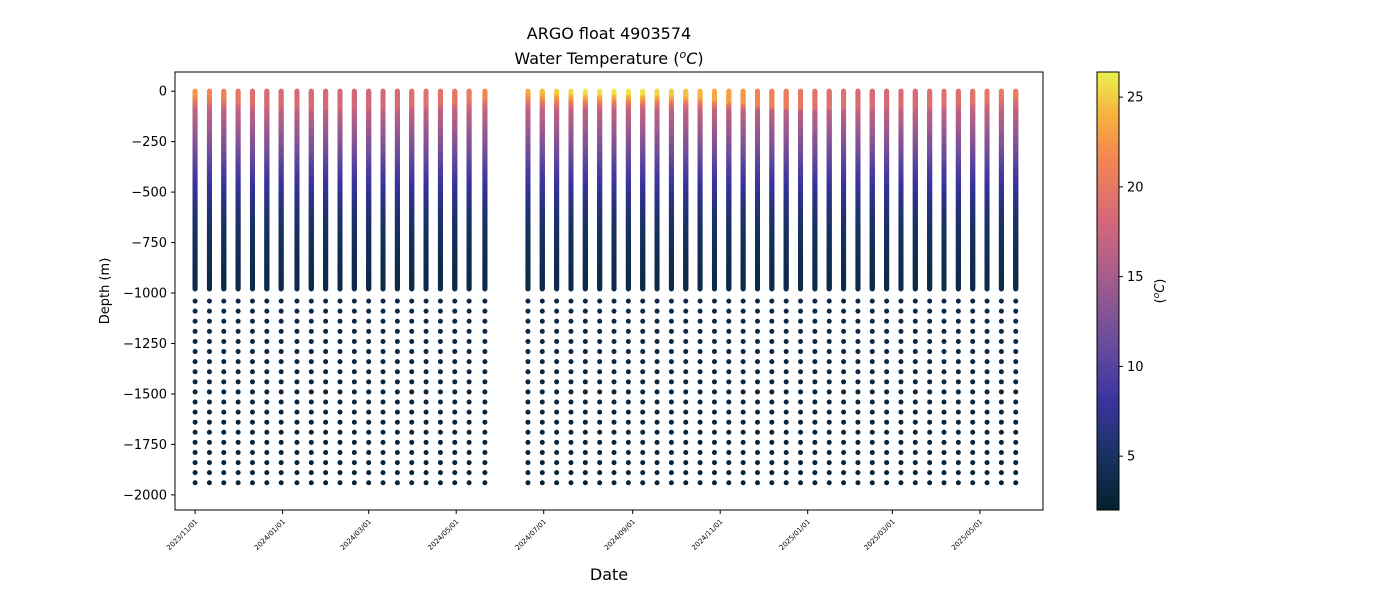 The width and height of the screenshot is (1400, 600). Describe the element at coordinates (609, 33) in the screenshot. I see `chart-title: ARGO float 4903574` at that location.